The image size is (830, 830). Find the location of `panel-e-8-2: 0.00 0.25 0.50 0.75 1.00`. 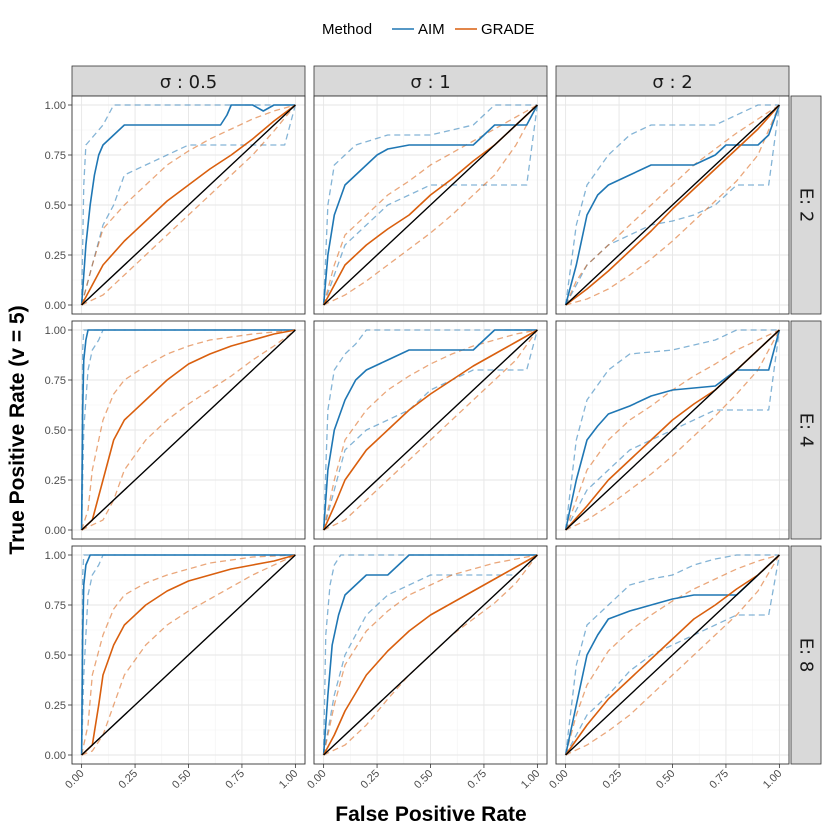

panel-e-8-2: 0.00 0.25 0.50 0.75 1.00 is located at coordinates (668, 668).